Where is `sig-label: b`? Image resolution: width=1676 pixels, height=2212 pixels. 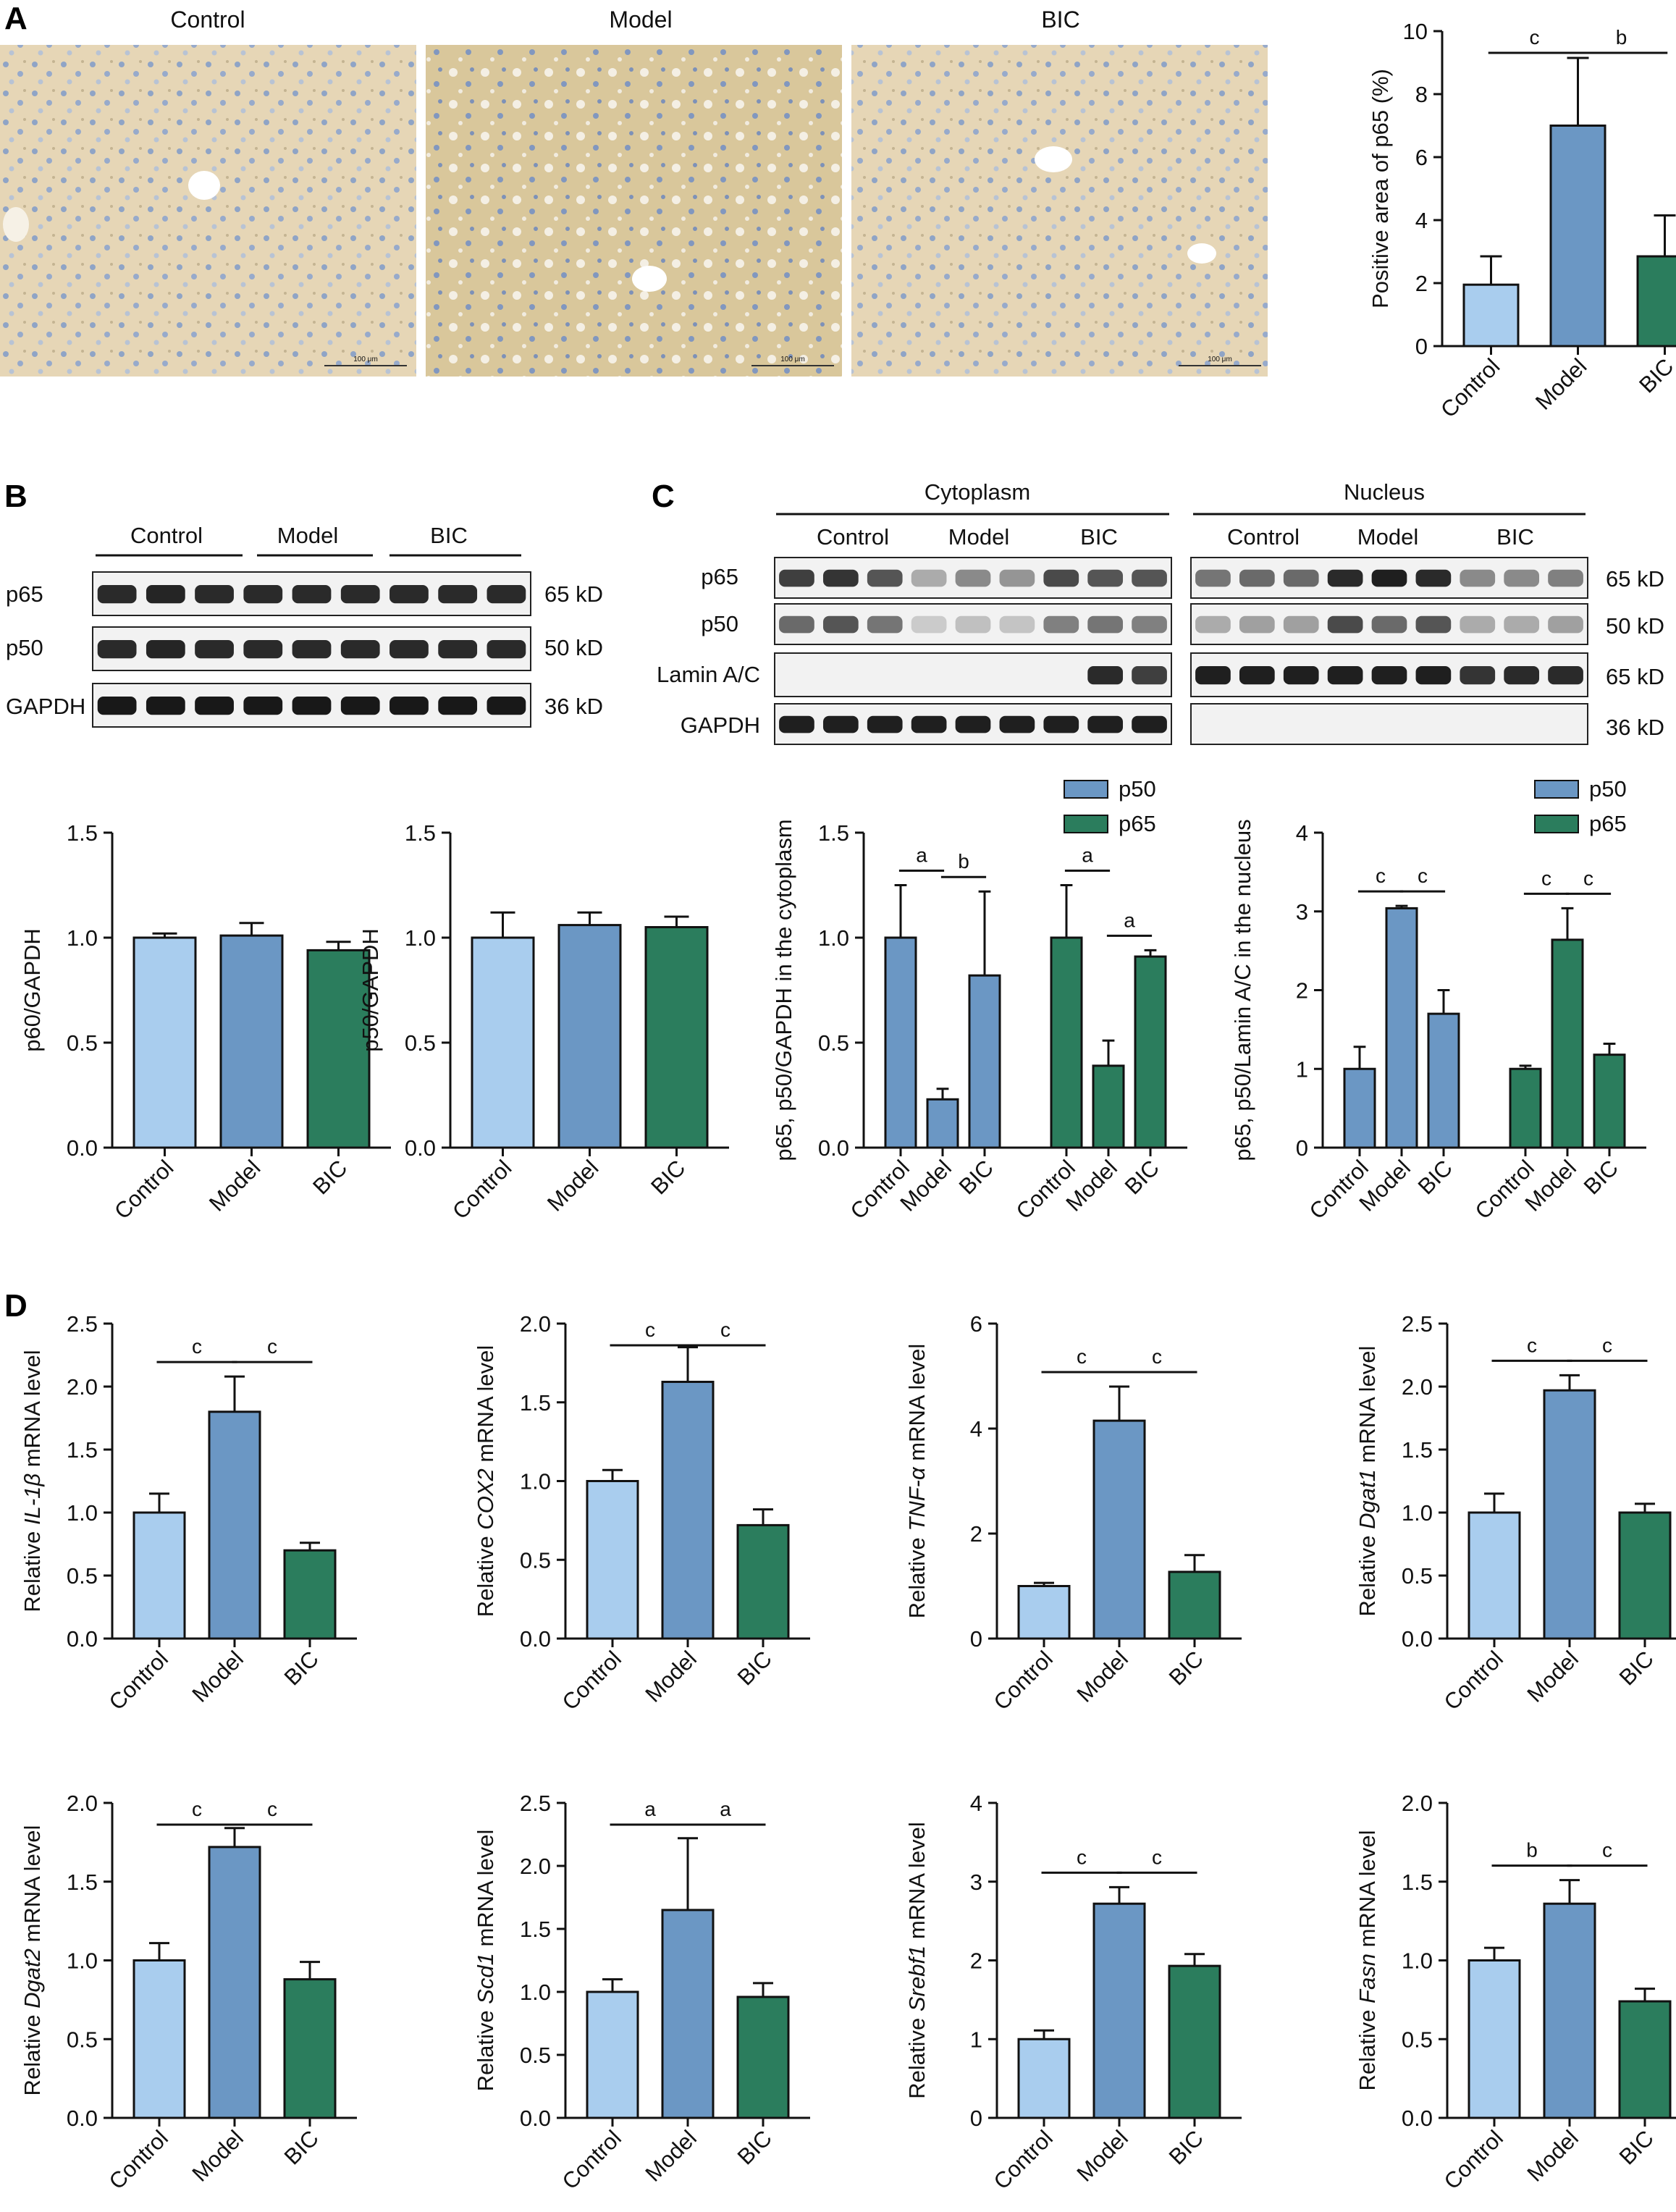
sig-label: b is located at coordinates (963, 861).